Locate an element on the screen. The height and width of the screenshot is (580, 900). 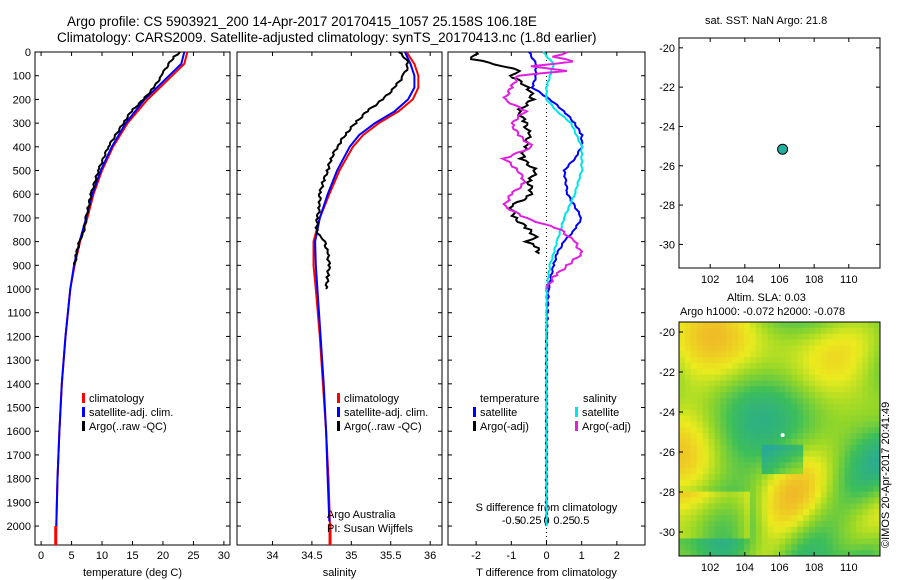
x-tick-label: 25 is located at coordinates (193, 556).